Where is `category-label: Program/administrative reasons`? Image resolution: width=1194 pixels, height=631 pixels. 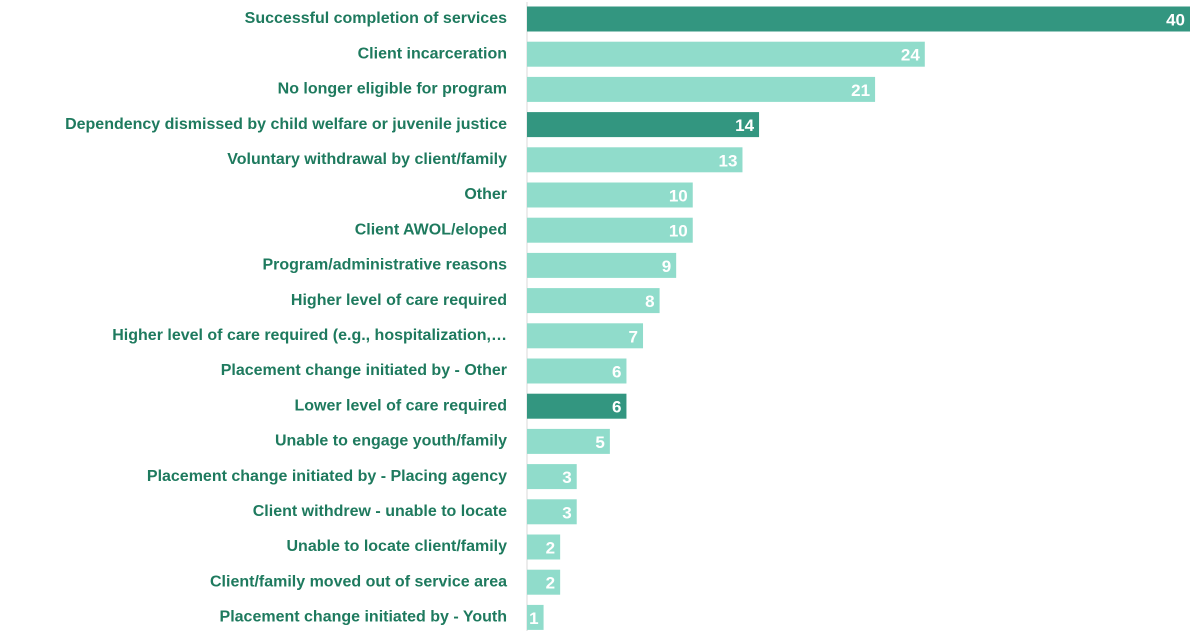 category-label: Program/administrative reasons is located at coordinates (384, 265).